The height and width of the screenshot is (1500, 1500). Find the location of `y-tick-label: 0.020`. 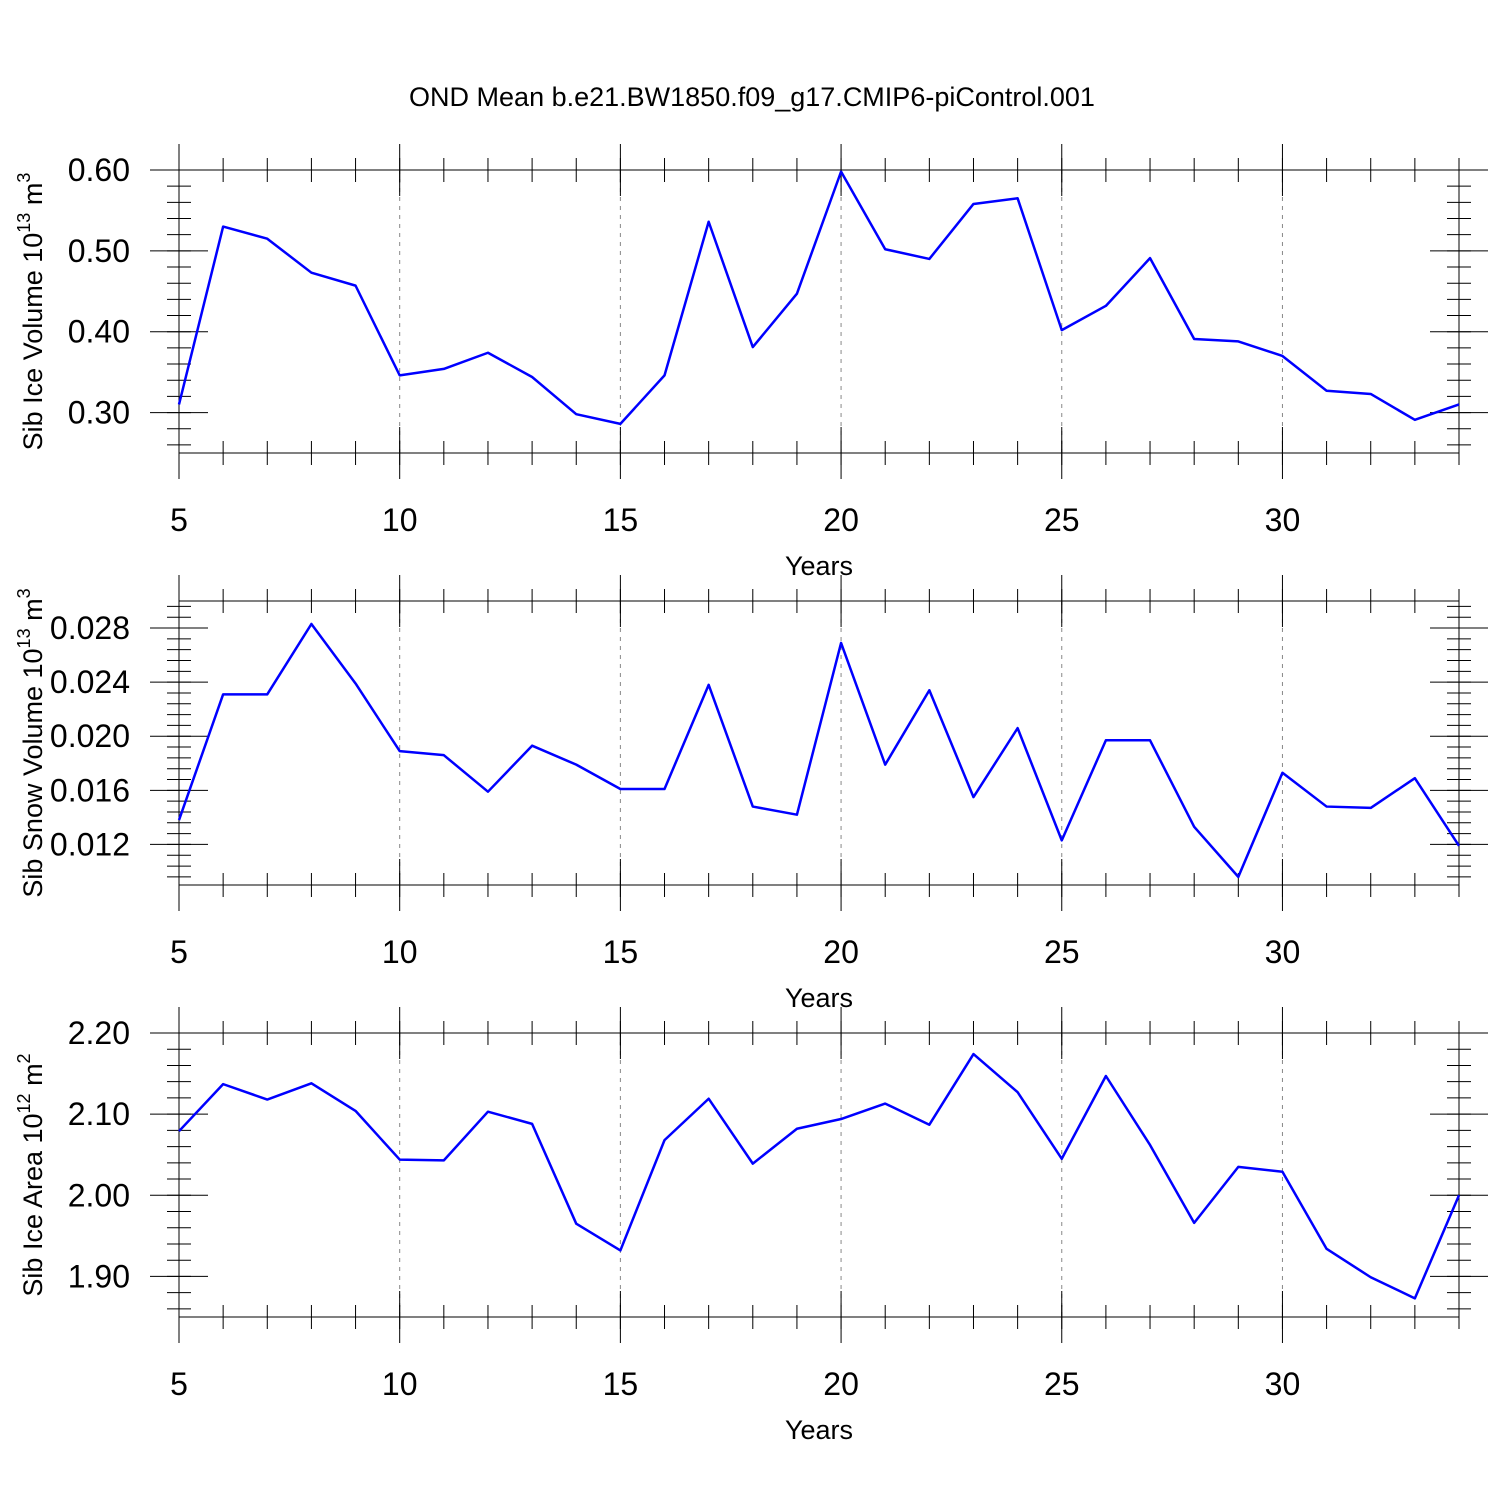

y-tick-label: 0.020 is located at coordinates (90, 736).